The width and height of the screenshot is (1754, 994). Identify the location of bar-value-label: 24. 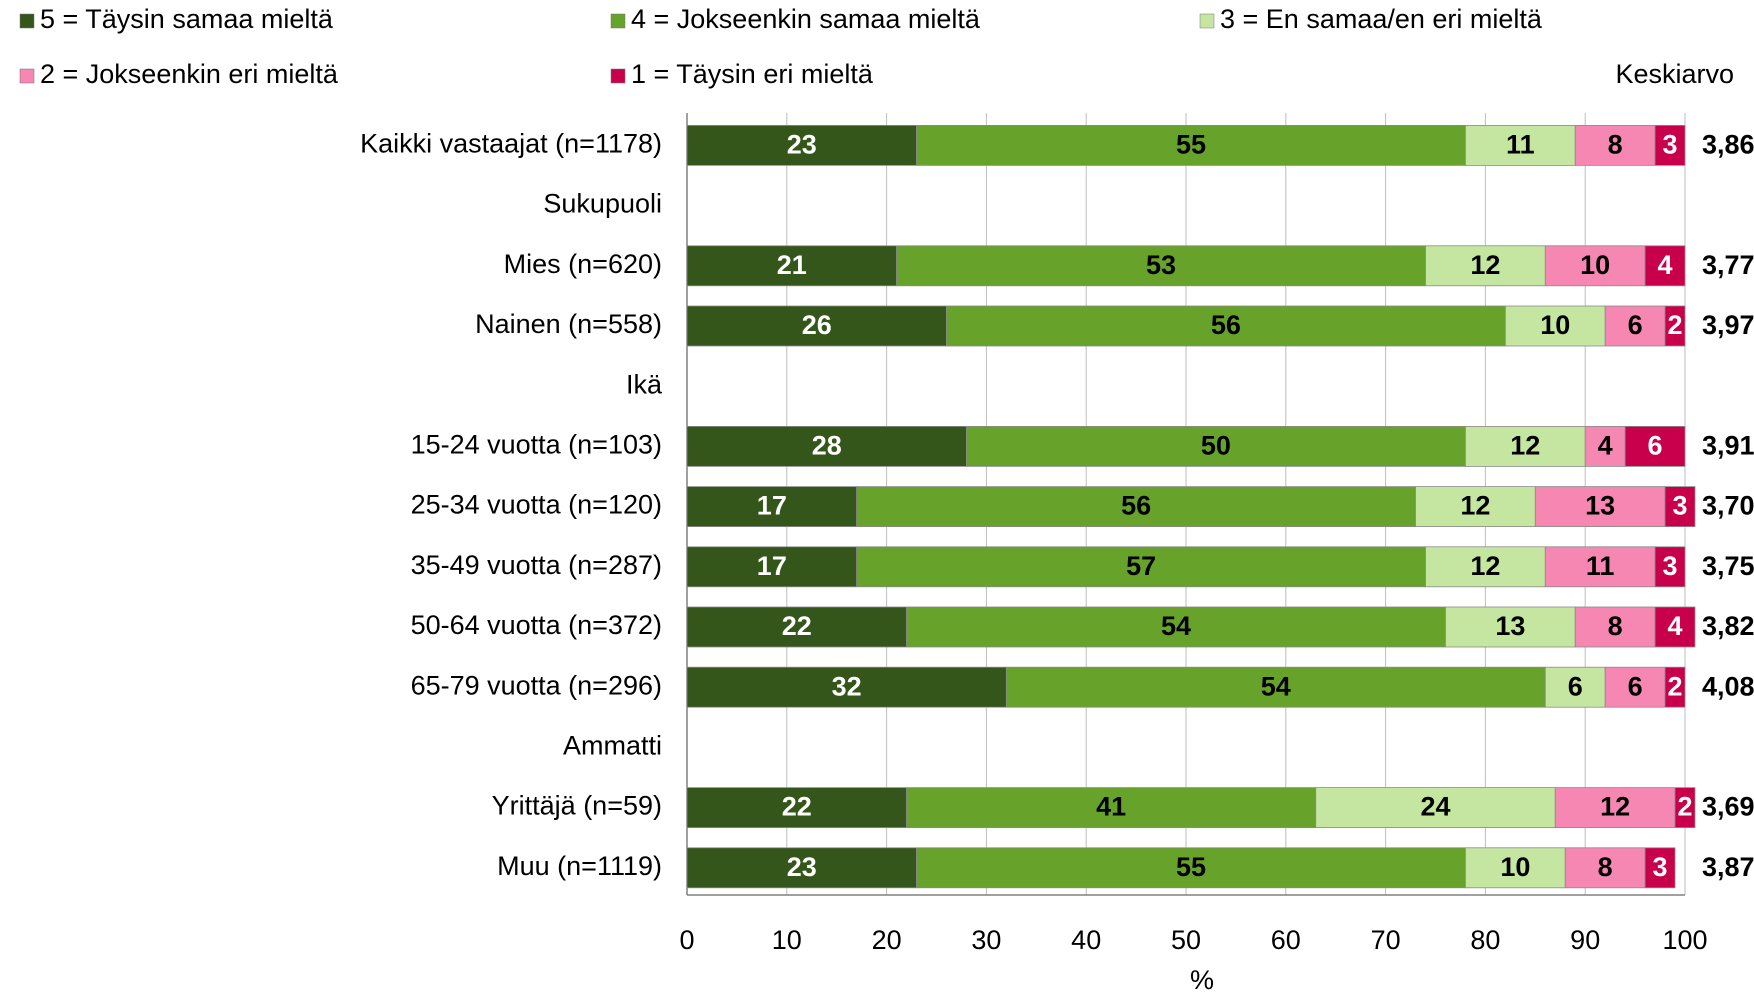
(1435, 807).